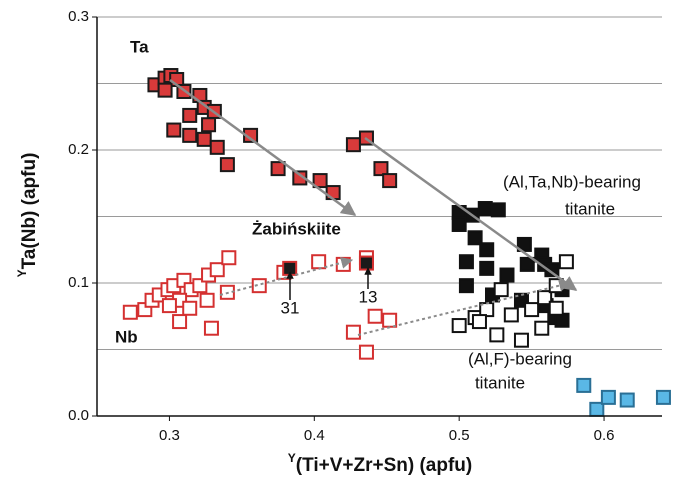 The image size is (680, 481). Describe the element at coordinates (520, 358) in the screenshot. I see `annotation: (Al,F)-bearing` at that location.